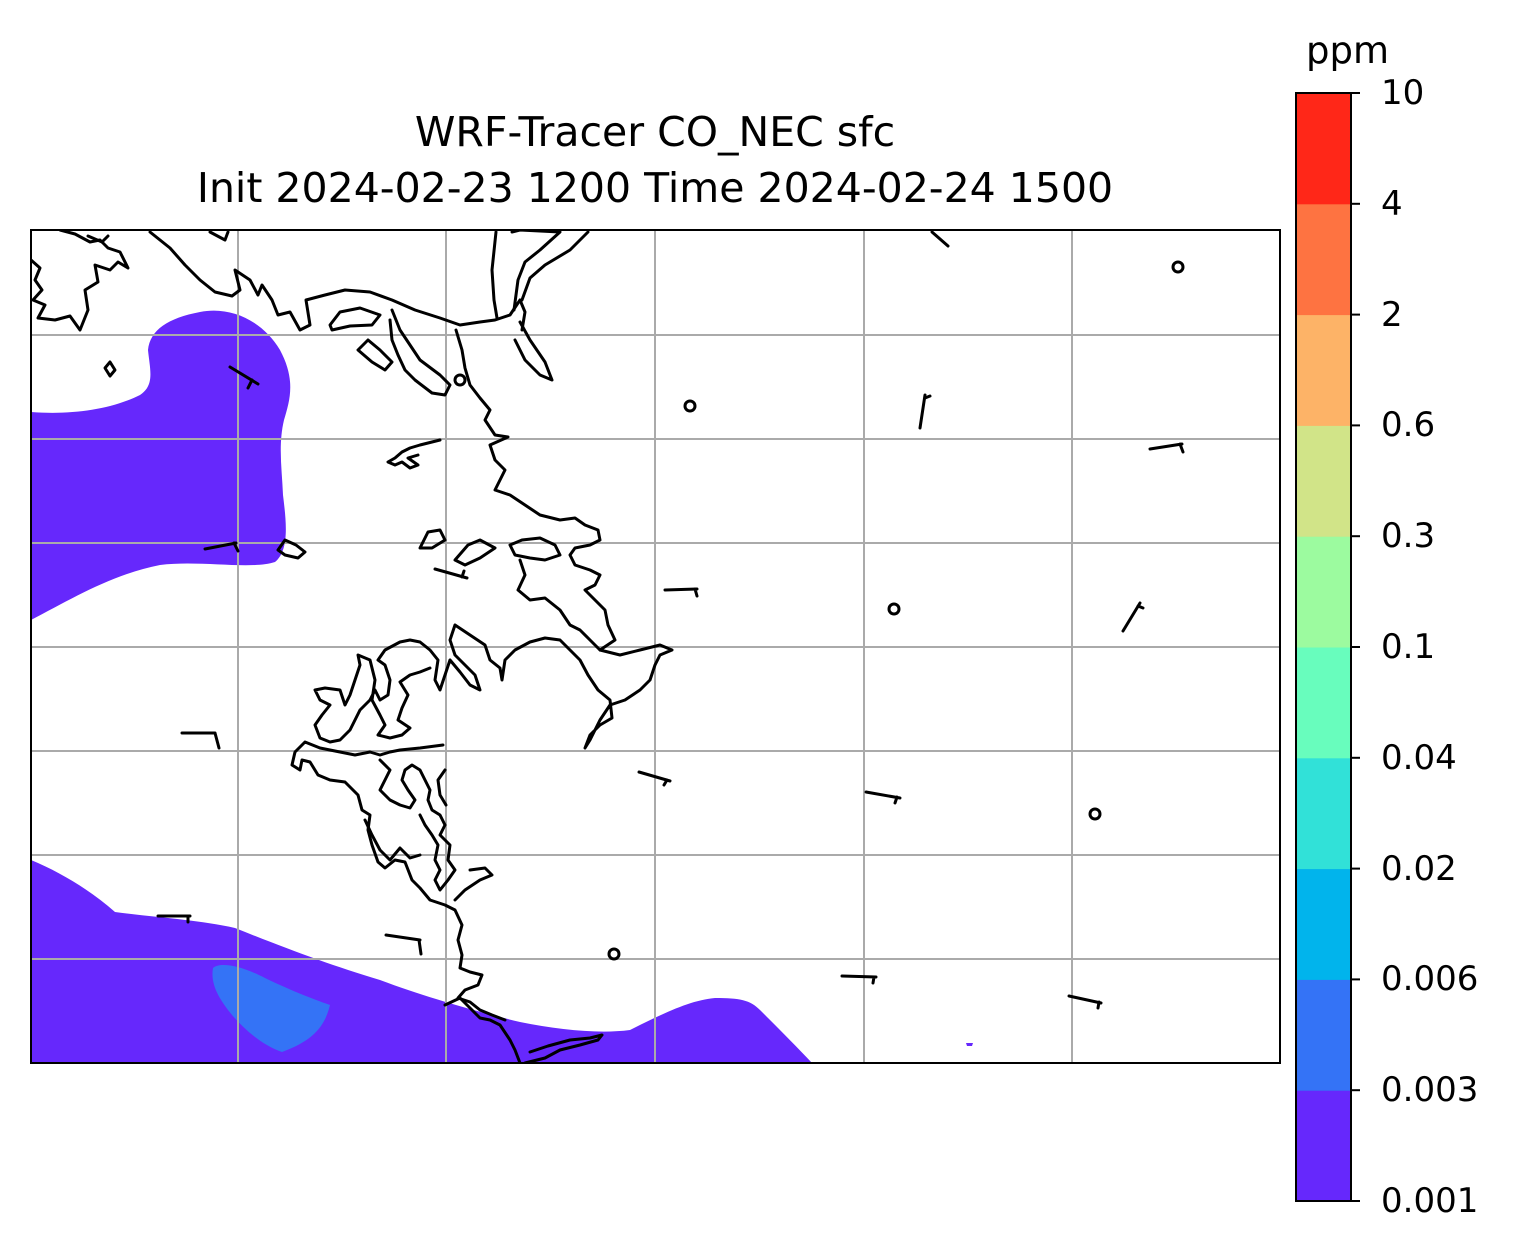  I want to click on colorbar-tick-label: 0.006, so click(1430, 979).